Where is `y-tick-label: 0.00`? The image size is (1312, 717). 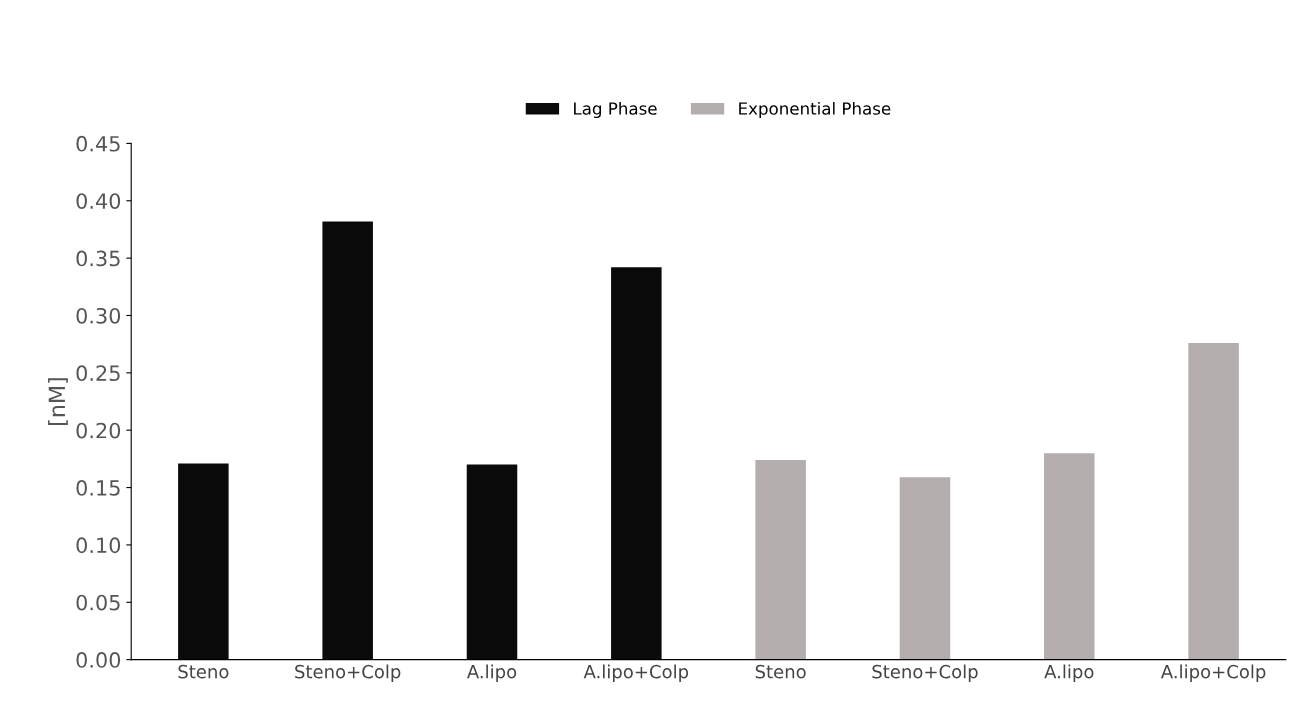
y-tick-label: 0.00 is located at coordinates (98, 660).